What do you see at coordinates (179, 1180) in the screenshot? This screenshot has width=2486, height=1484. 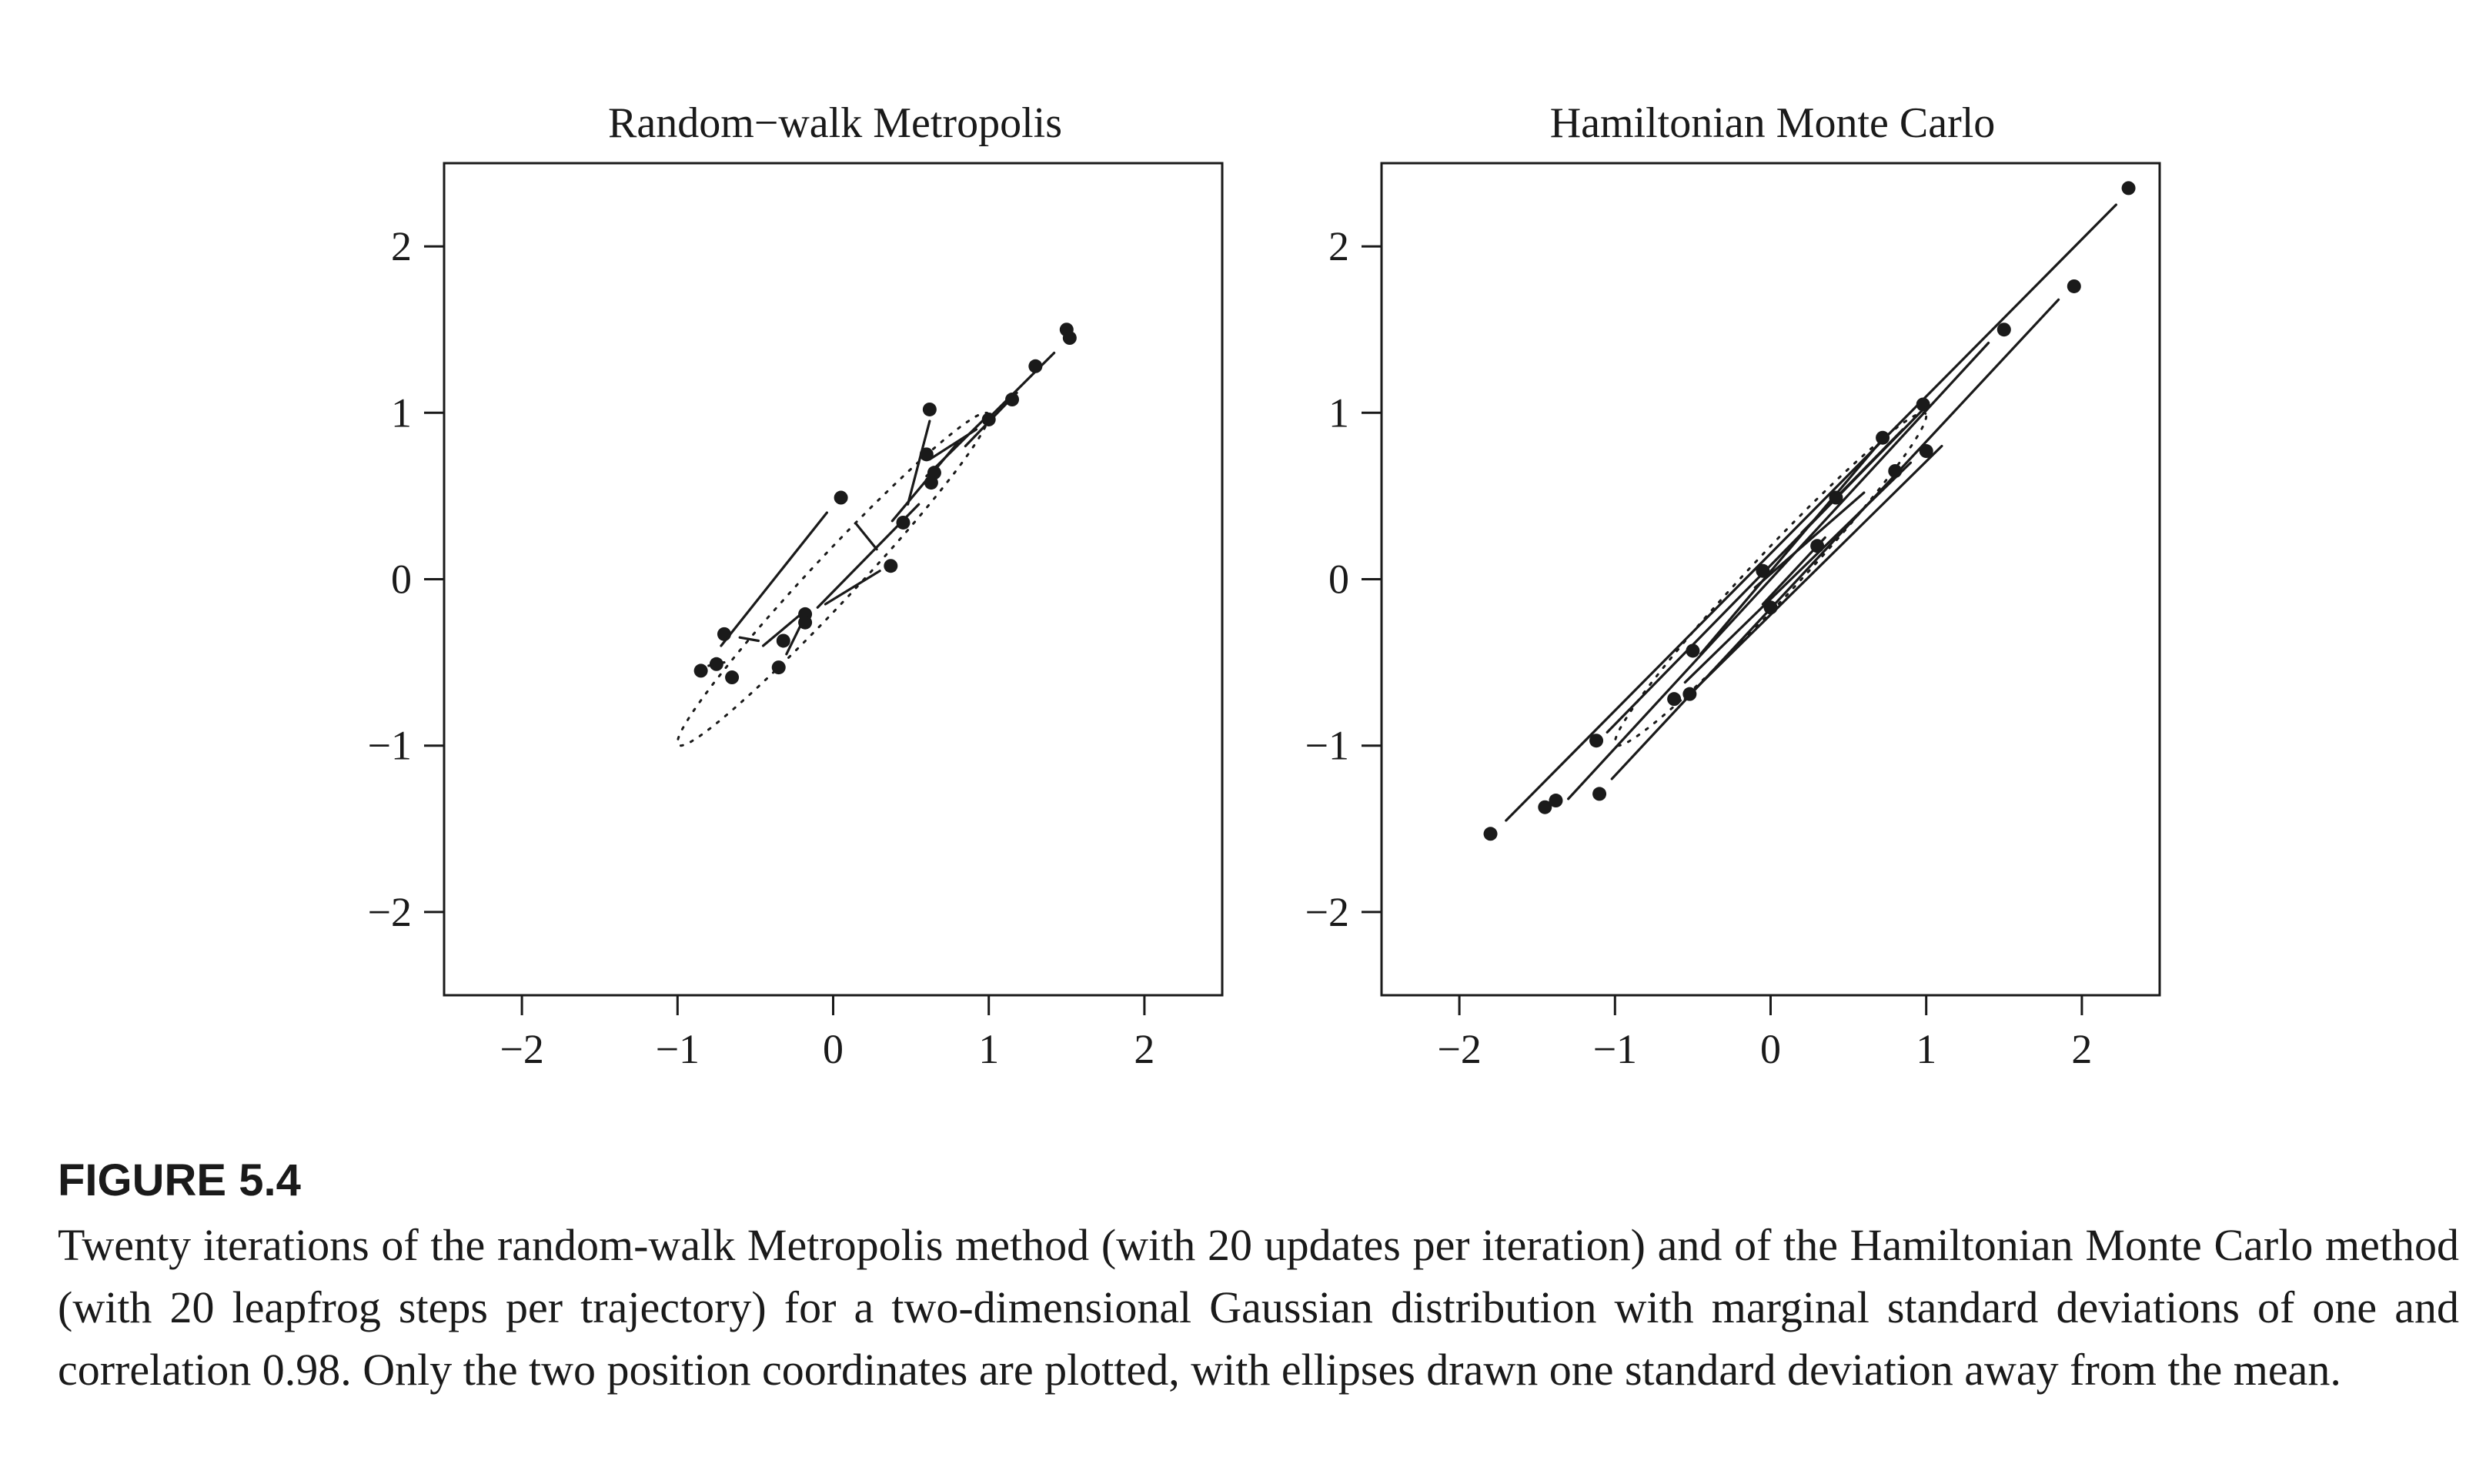 I see `caption-label: FIGURE 5.4` at bounding box center [179, 1180].